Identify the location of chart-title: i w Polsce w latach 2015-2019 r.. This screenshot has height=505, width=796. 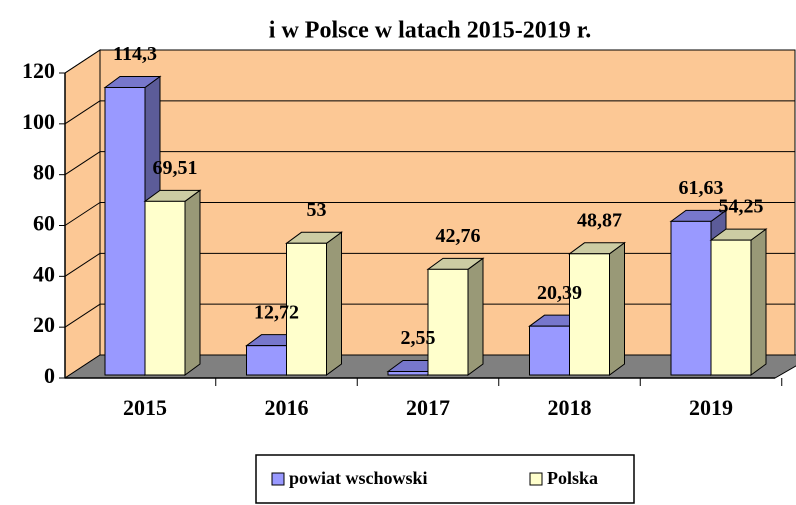
(430, 31).